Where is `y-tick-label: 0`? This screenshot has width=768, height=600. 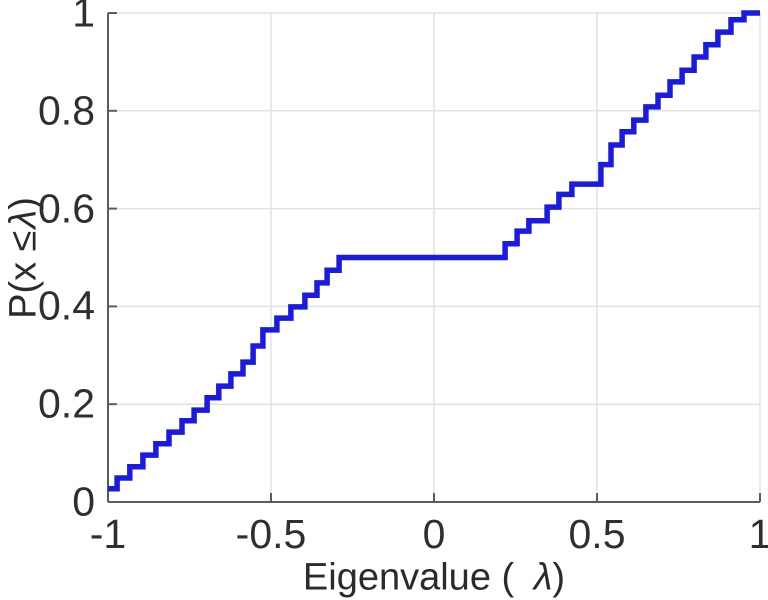 y-tick-label: 0 is located at coordinates (83, 501).